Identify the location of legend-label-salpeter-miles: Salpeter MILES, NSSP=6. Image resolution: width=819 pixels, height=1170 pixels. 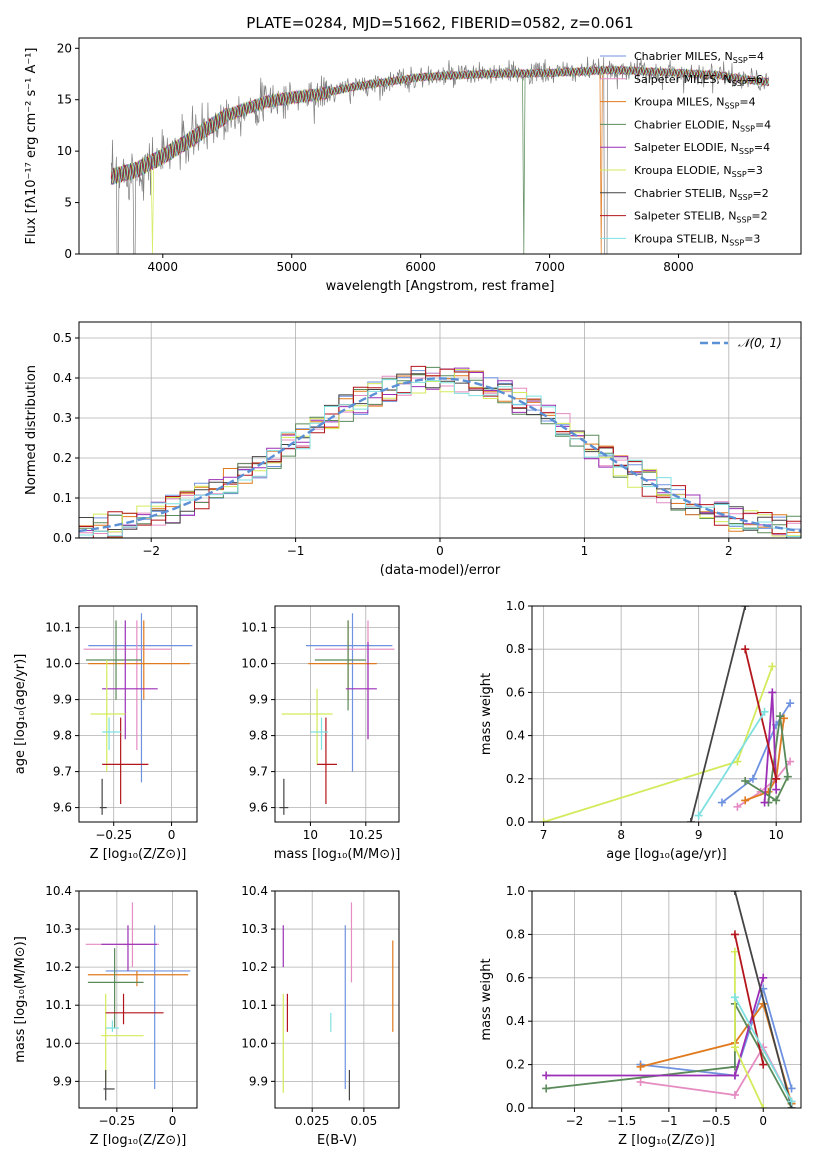
(698, 80).